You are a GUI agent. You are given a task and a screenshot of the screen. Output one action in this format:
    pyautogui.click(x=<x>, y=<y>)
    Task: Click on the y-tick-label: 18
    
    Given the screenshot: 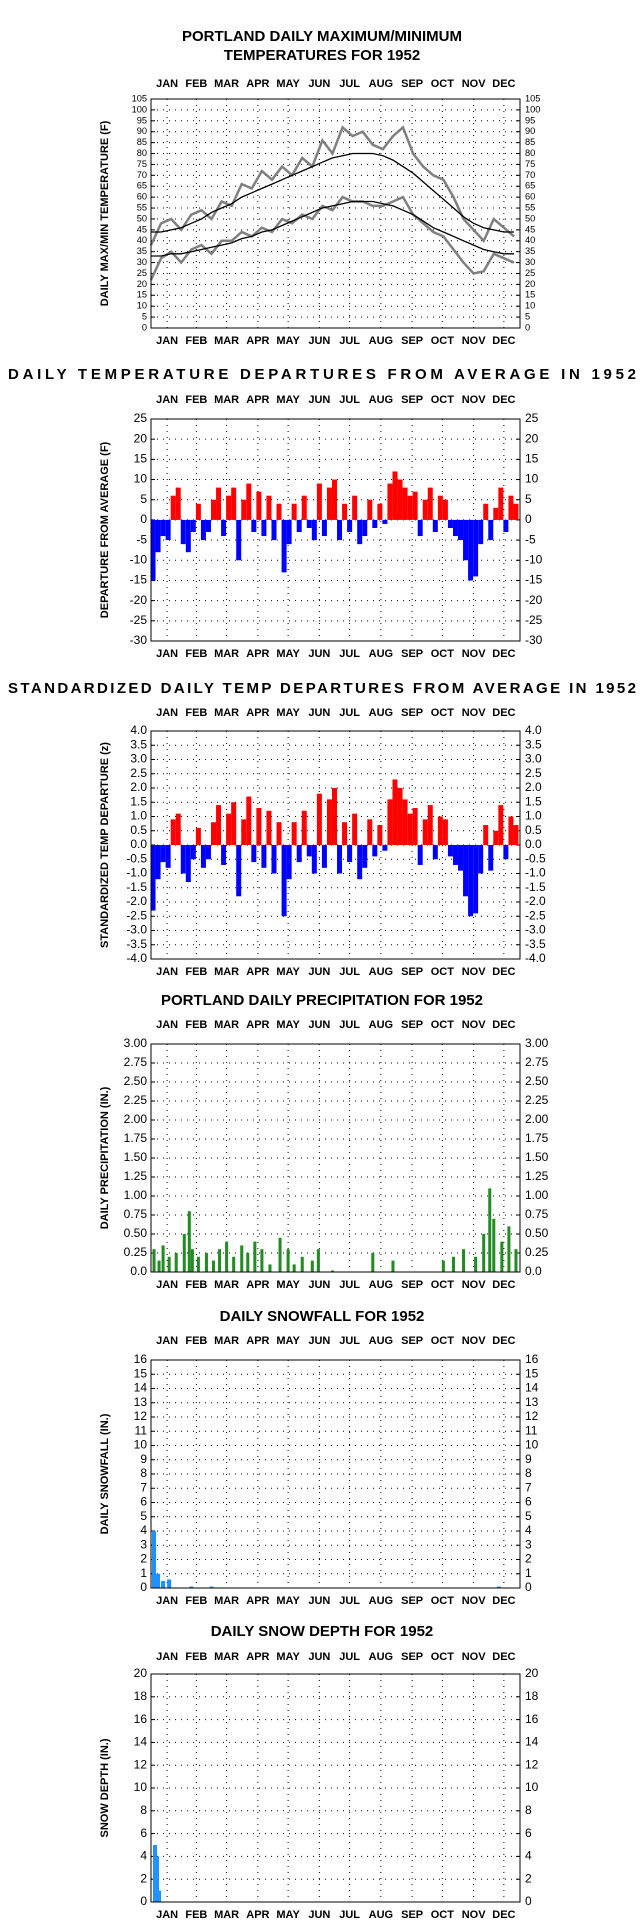 What is the action you would take?
    pyautogui.click(x=141, y=1696)
    